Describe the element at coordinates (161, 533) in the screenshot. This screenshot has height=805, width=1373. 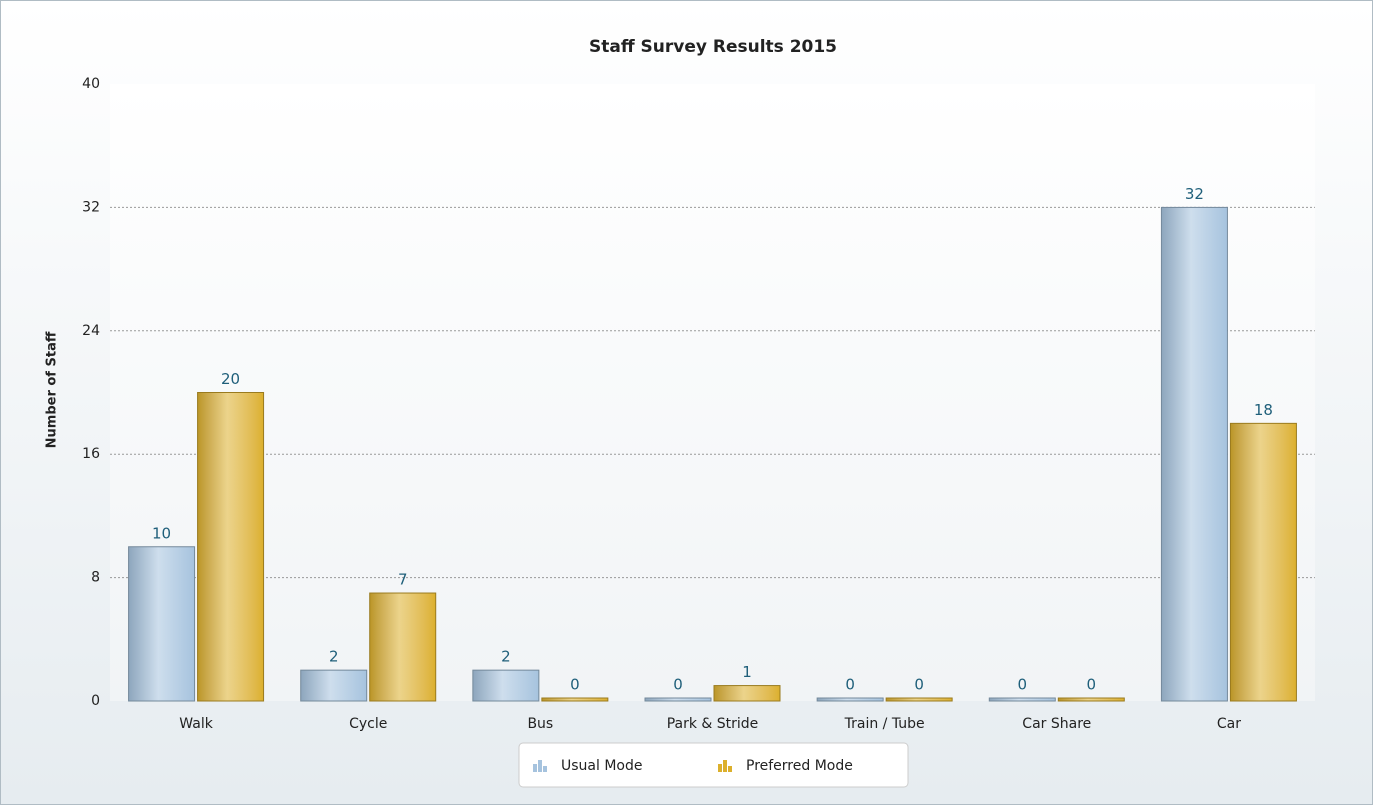
I see `data-label: 10` at that location.